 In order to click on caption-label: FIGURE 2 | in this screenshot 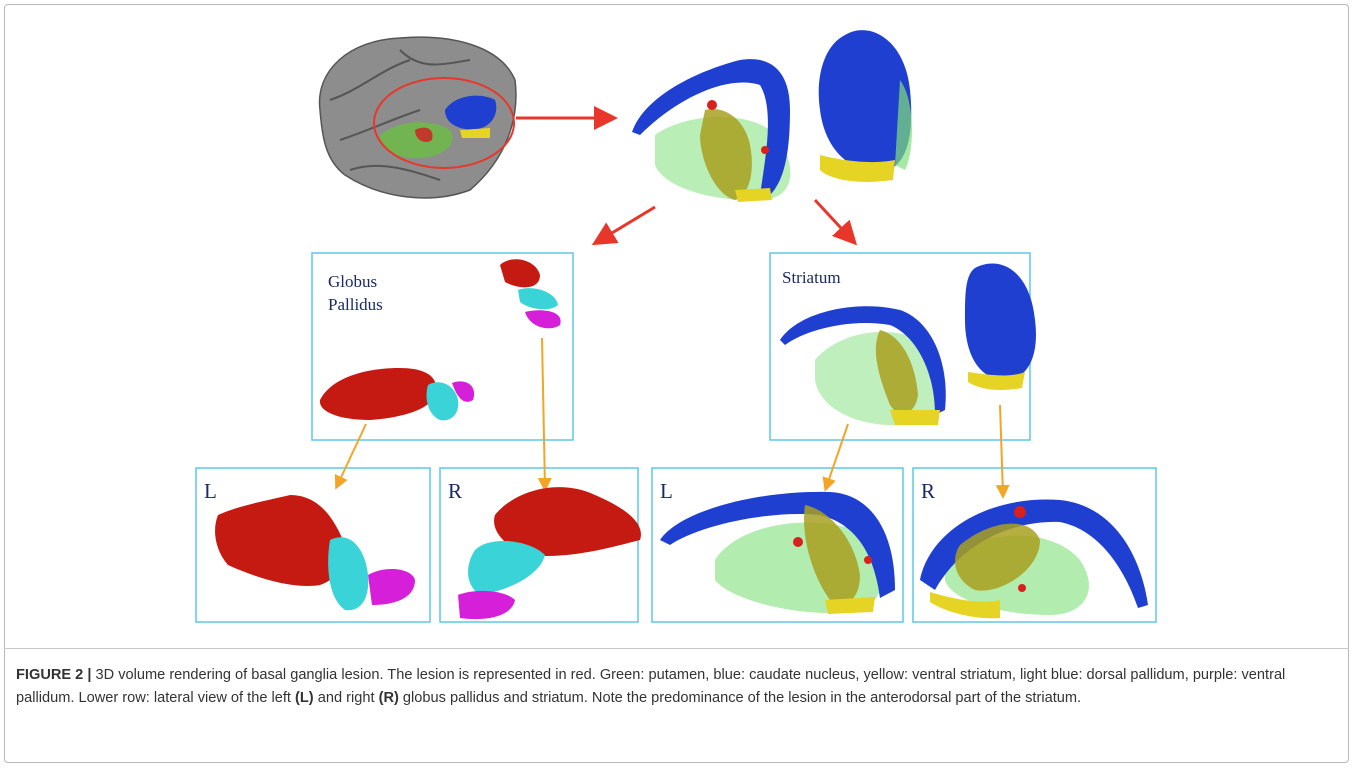, I will do `click(54, 675)`.